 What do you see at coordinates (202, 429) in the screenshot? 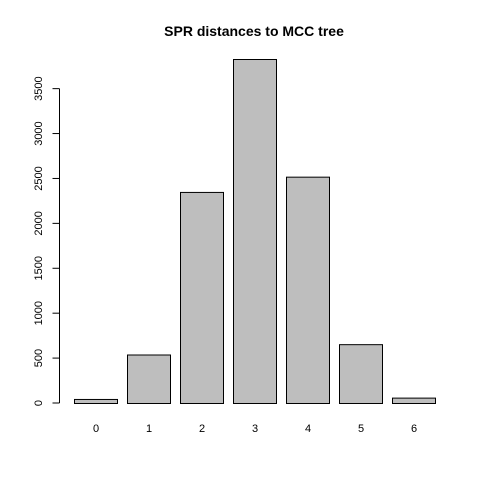
I see `x-tick-label-2: 2` at bounding box center [202, 429].